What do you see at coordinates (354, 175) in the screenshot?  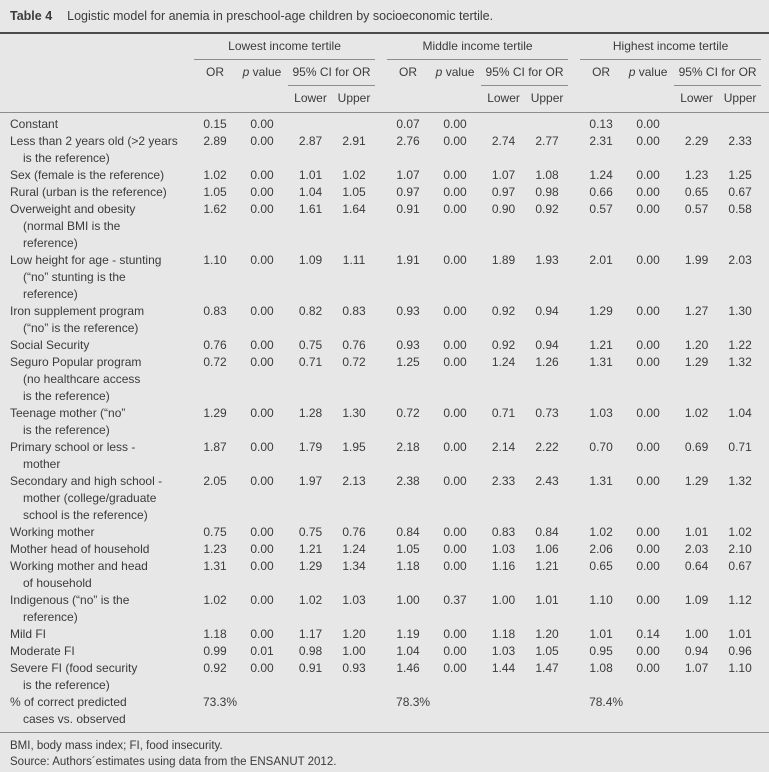 I see `value-cell: 1.02` at bounding box center [354, 175].